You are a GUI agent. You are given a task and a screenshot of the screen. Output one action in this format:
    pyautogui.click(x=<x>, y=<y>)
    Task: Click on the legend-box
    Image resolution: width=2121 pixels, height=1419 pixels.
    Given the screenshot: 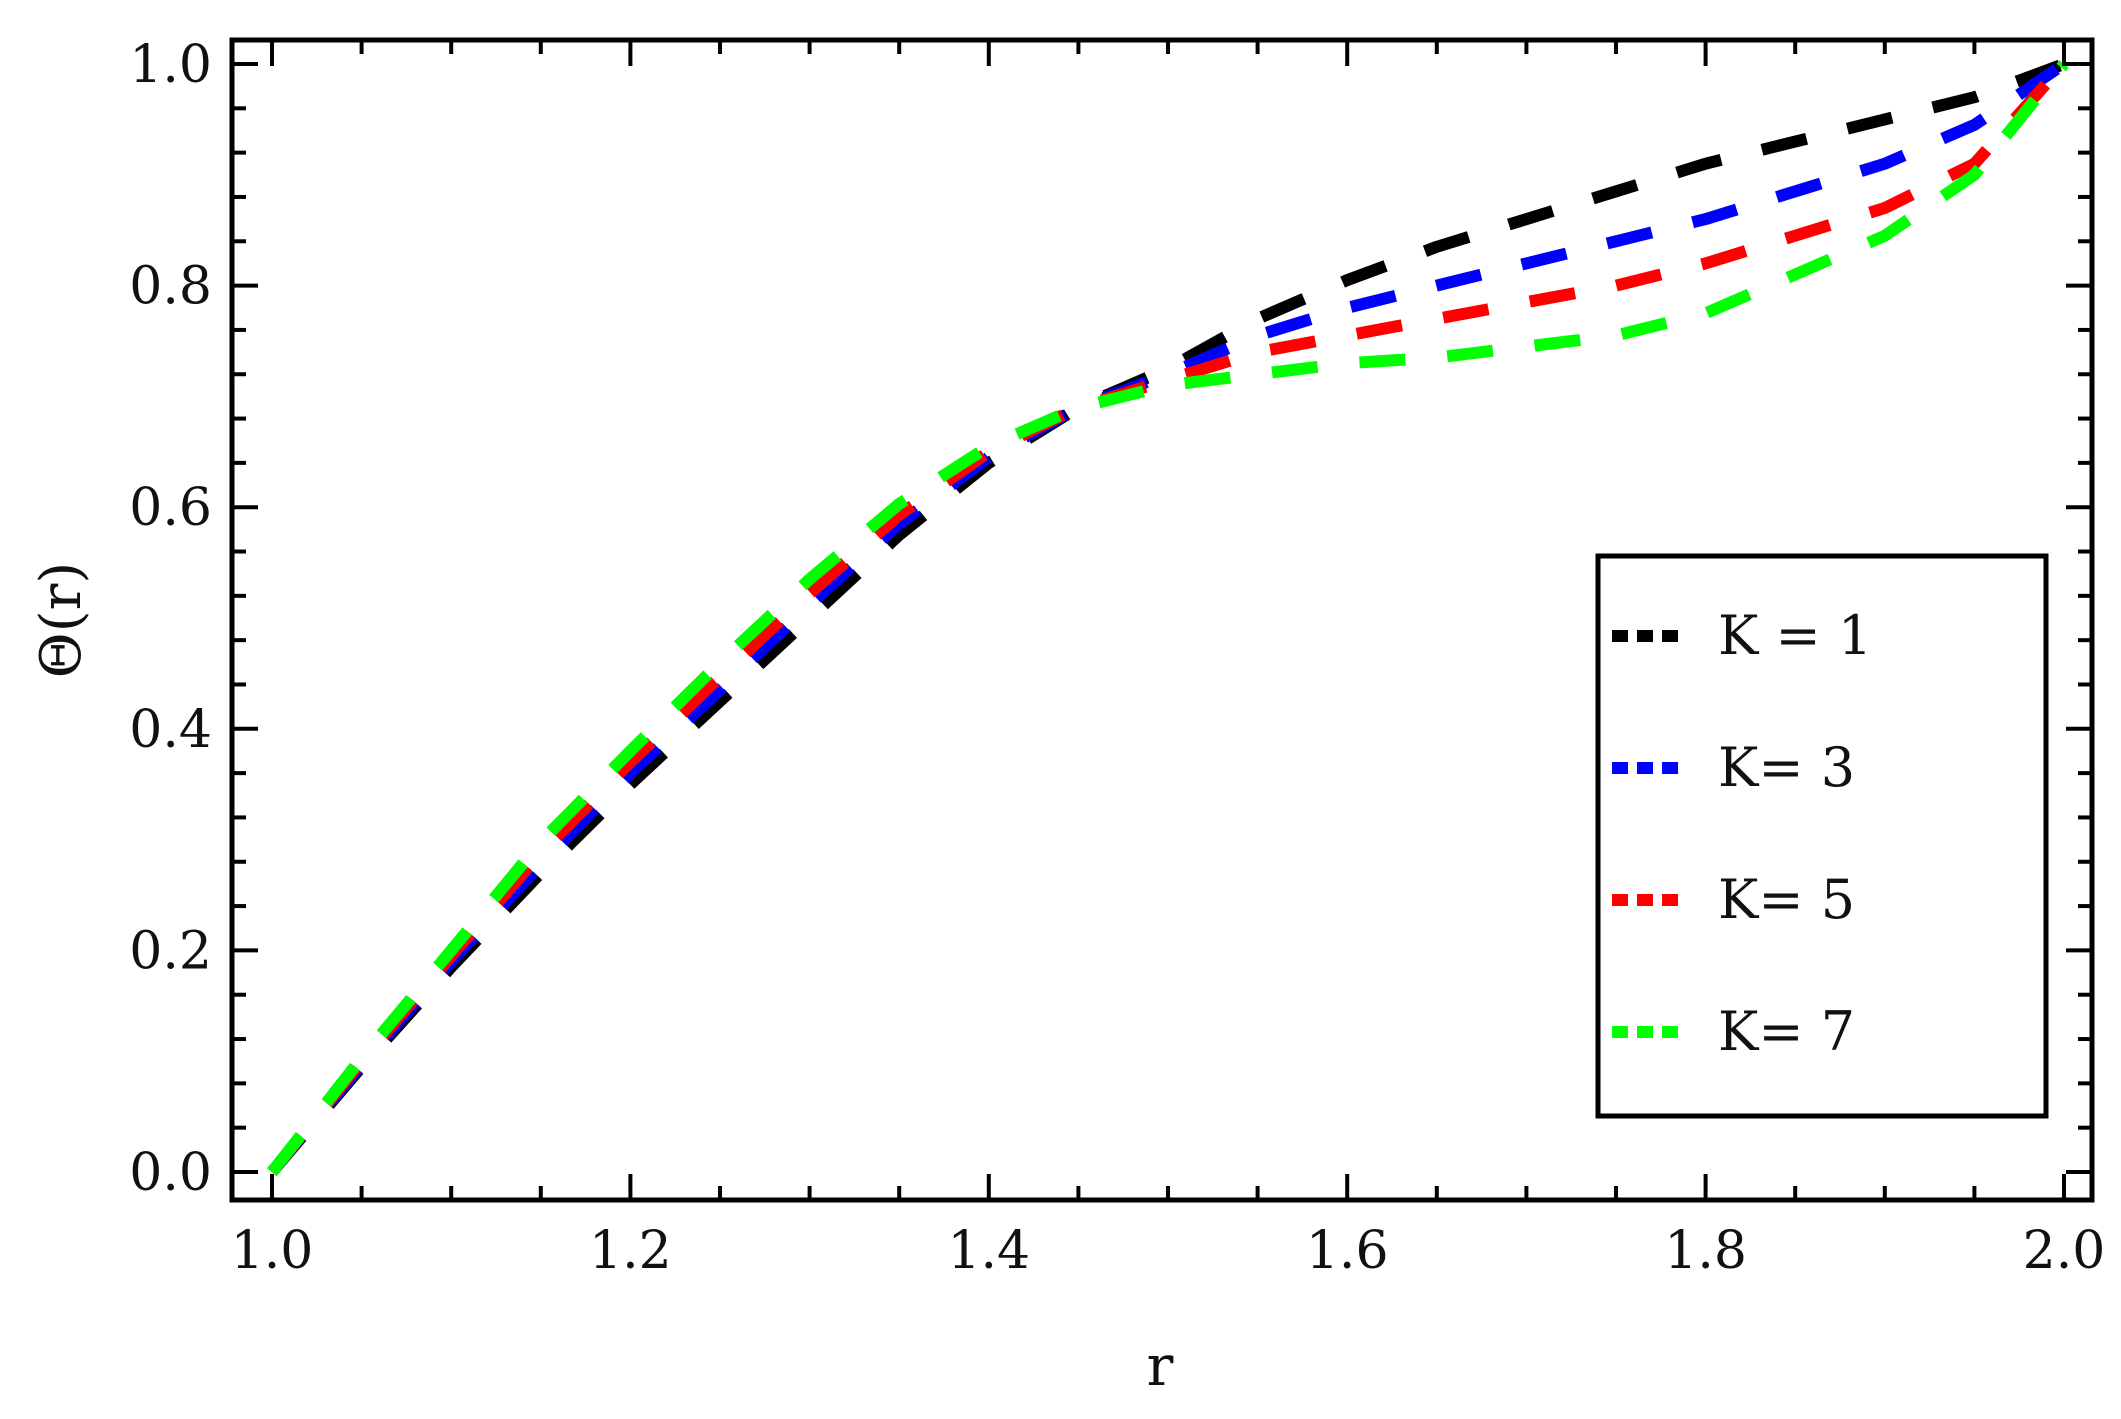 What is the action you would take?
    pyautogui.click(x=1822, y=836)
    